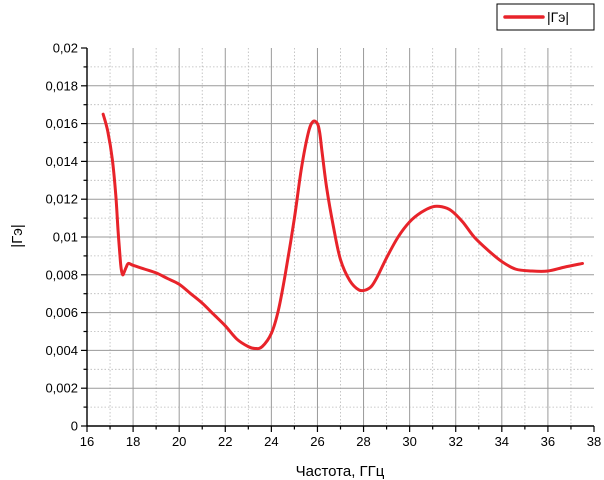 The image size is (604, 480). I want to click on y-tick-label: 0,018, so click(61, 85).